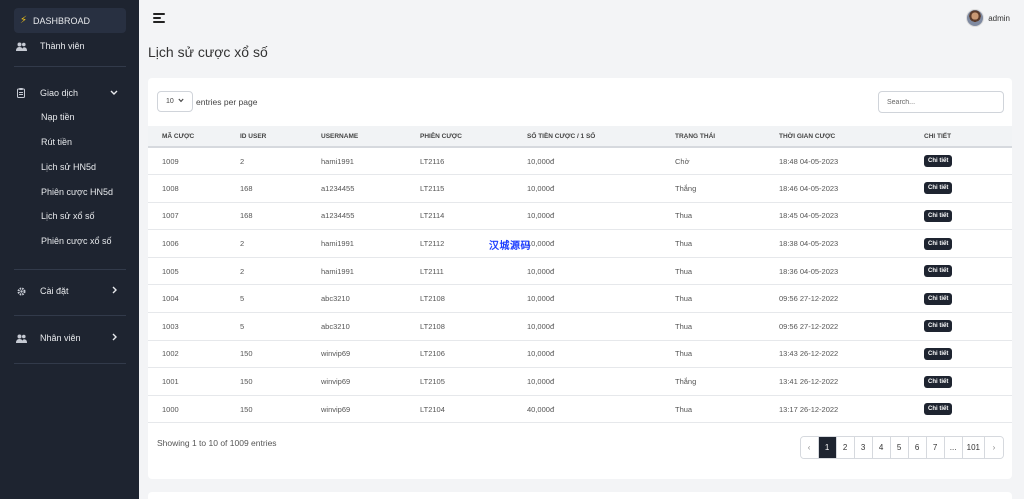 The width and height of the screenshot is (1024, 499). What do you see at coordinates (541, 409) in the screenshot?
I see `cell-amount: 40,000đ` at bounding box center [541, 409].